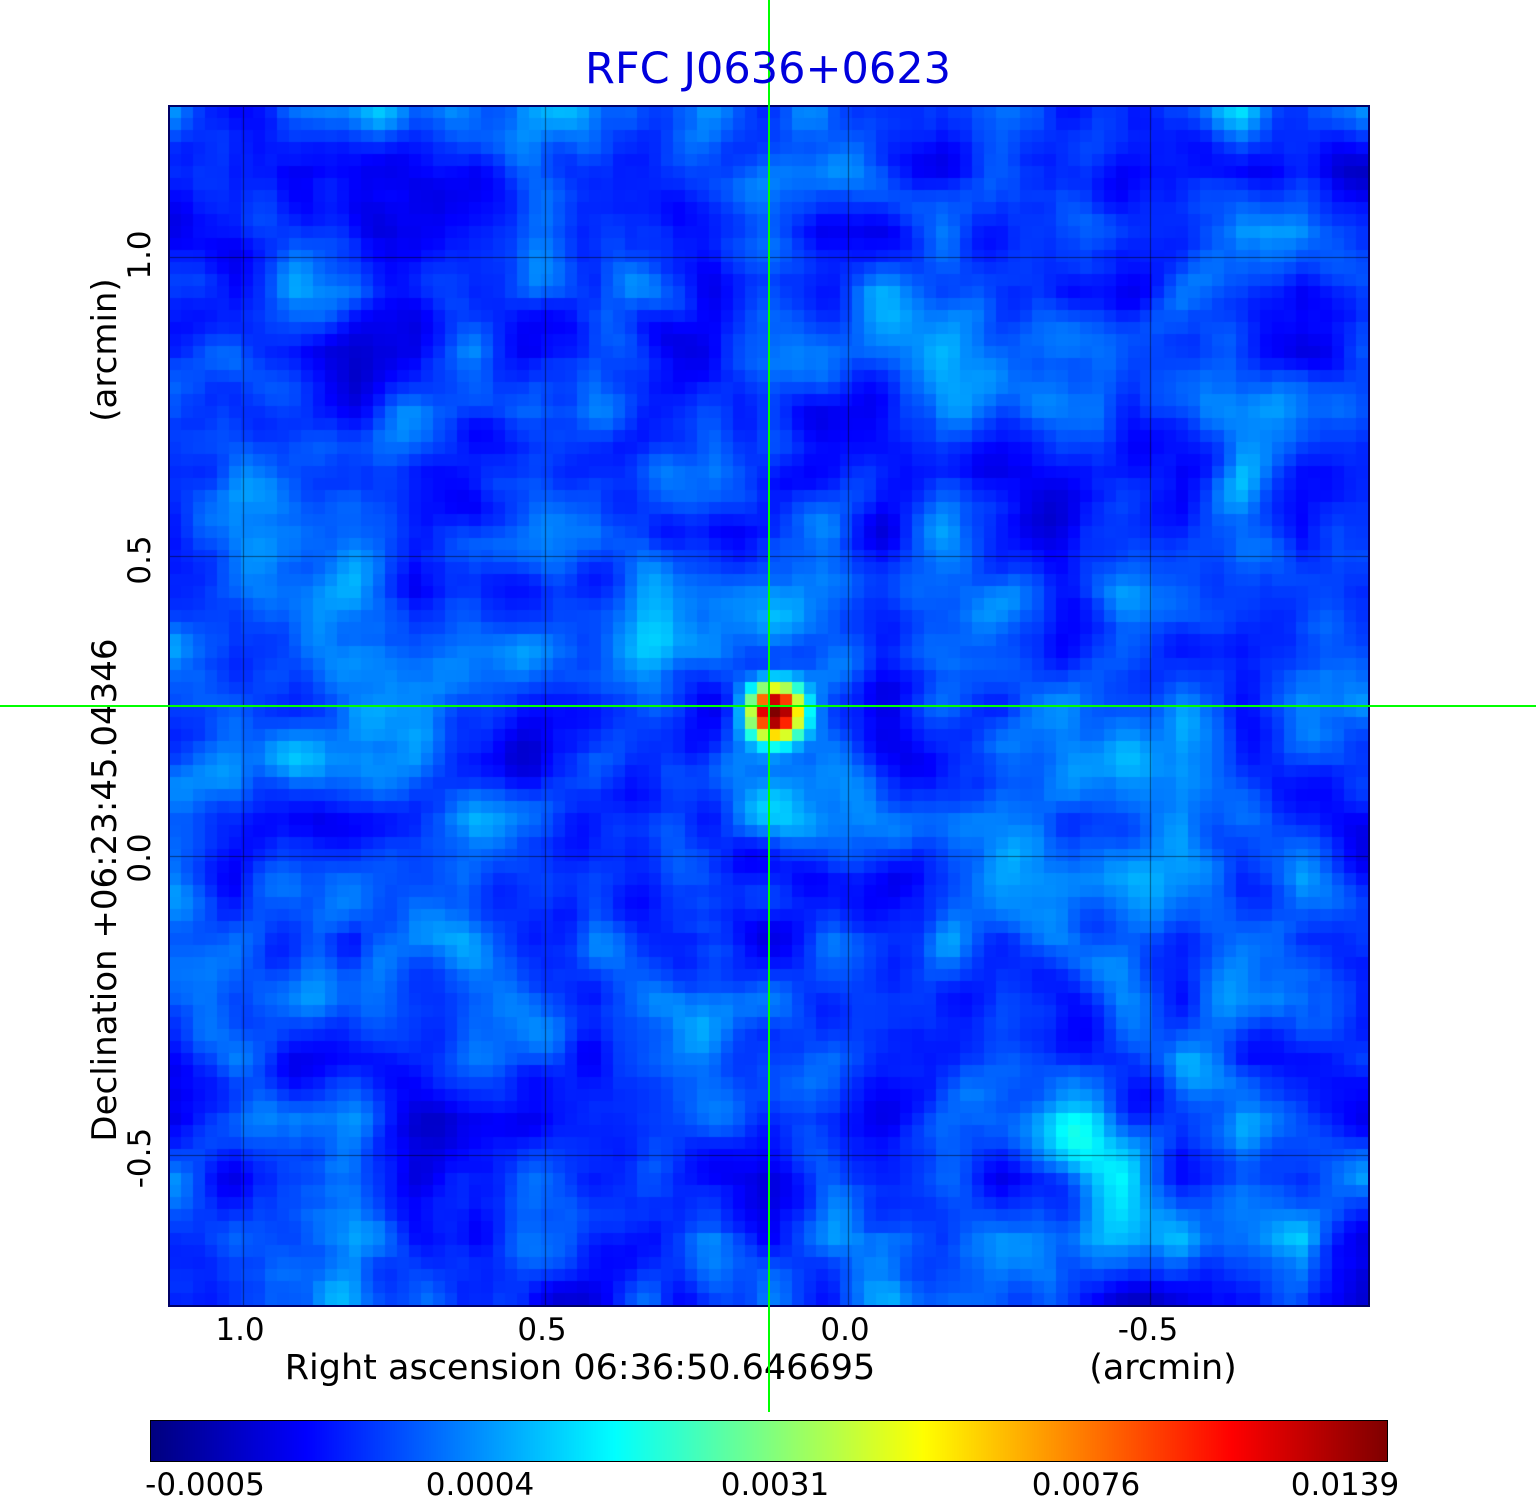 The image size is (1536, 1511). What do you see at coordinates (845, 1330) in the screenshot?
I see `x-tick-label: 0.0` at bounding box center [845, 1330].